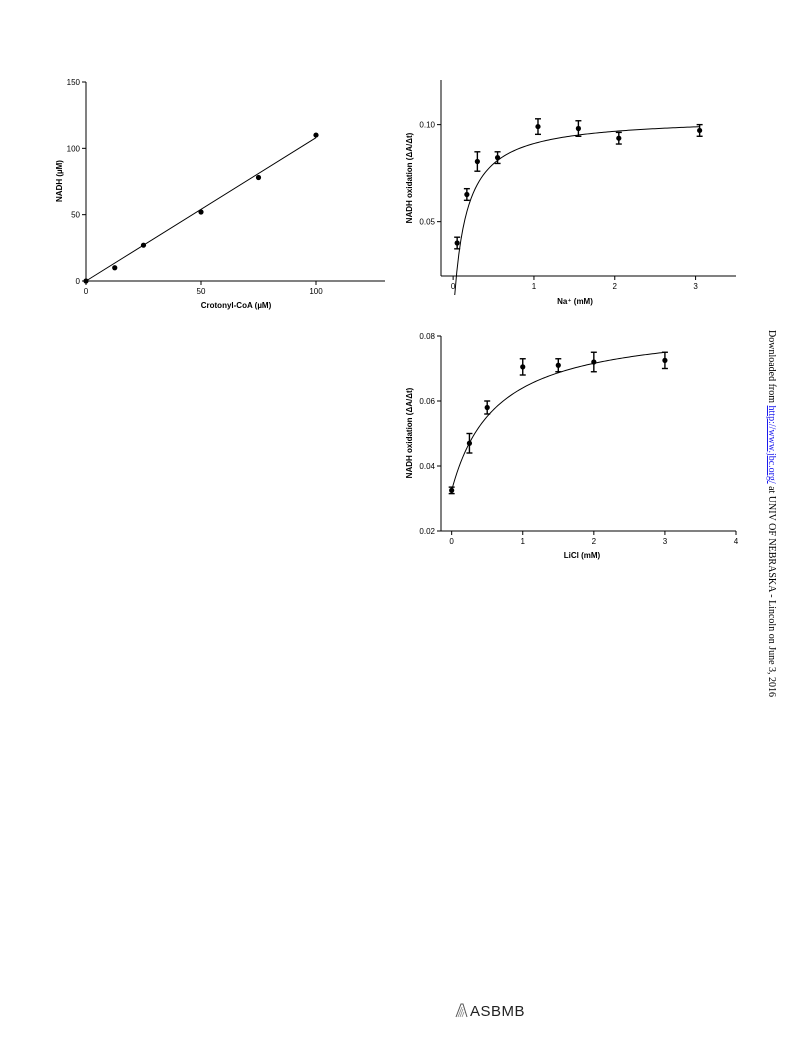  I want to click on y-tick-label: 150, so click(74, 82).